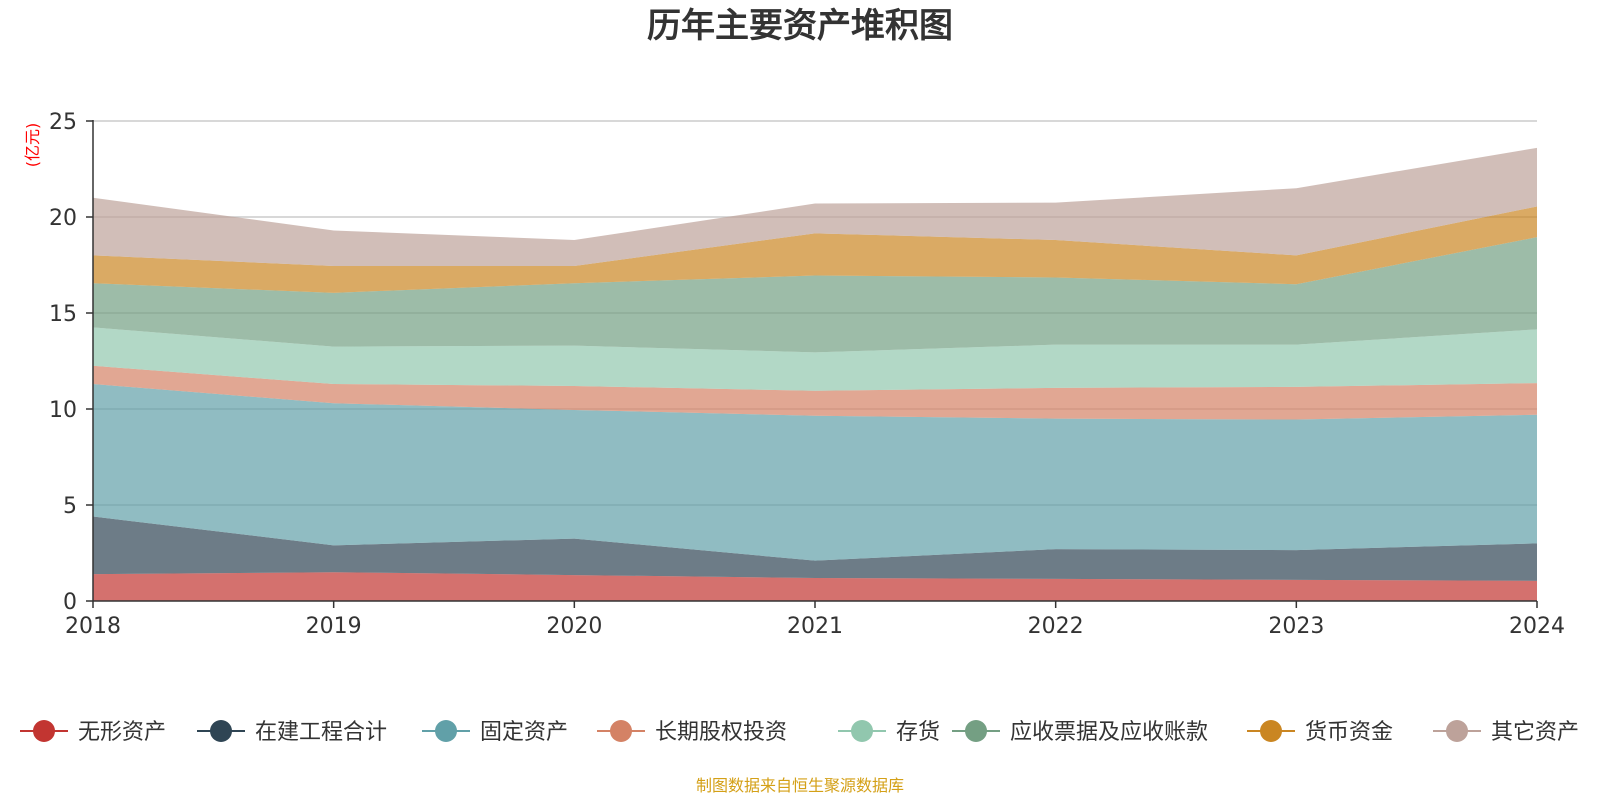  What do you see at coordinates (70, 602) in the screenshot?
I see `y-tick-label: 0` at bounding box center [70, 602].